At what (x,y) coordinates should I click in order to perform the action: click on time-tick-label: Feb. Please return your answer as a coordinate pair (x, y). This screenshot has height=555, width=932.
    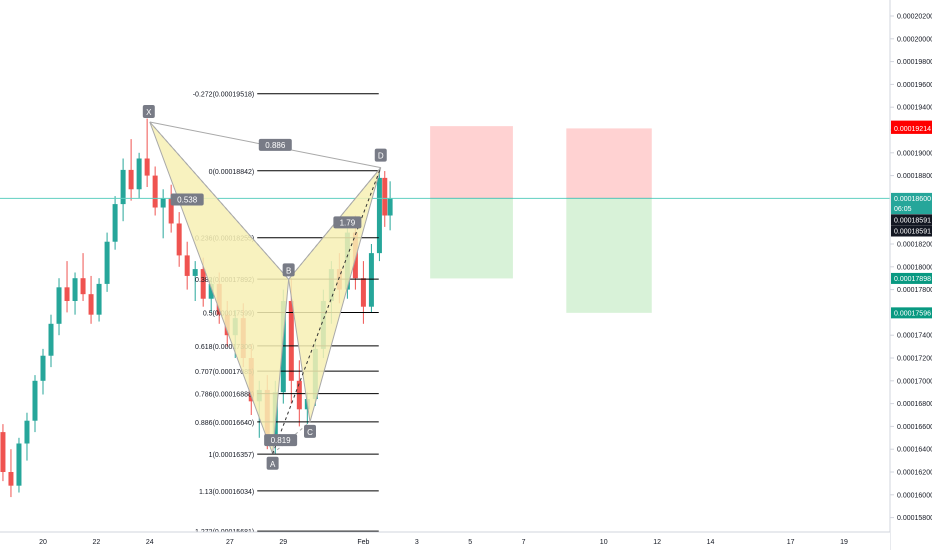
    Looking at the image, I should click on (363, 542).